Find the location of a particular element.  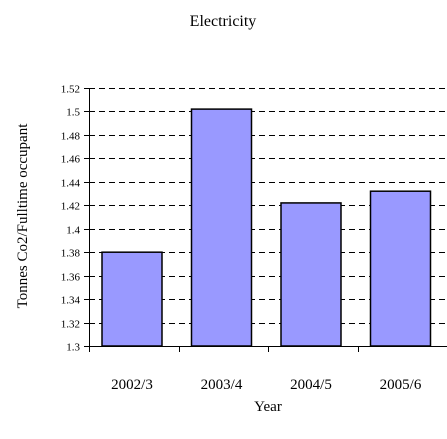

y-tick-label: 1.44 is located at coordinates (71, 184).